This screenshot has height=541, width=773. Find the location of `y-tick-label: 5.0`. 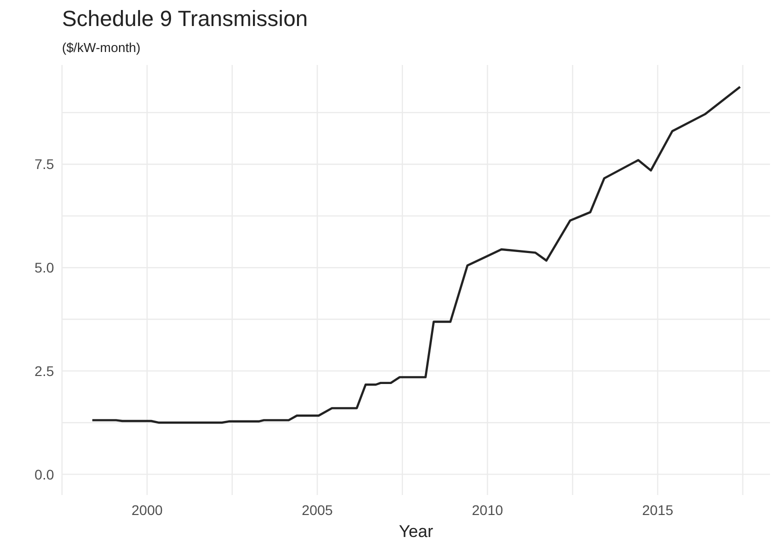

y-tick-label: 5.0 is located at coordinates (44, 268).